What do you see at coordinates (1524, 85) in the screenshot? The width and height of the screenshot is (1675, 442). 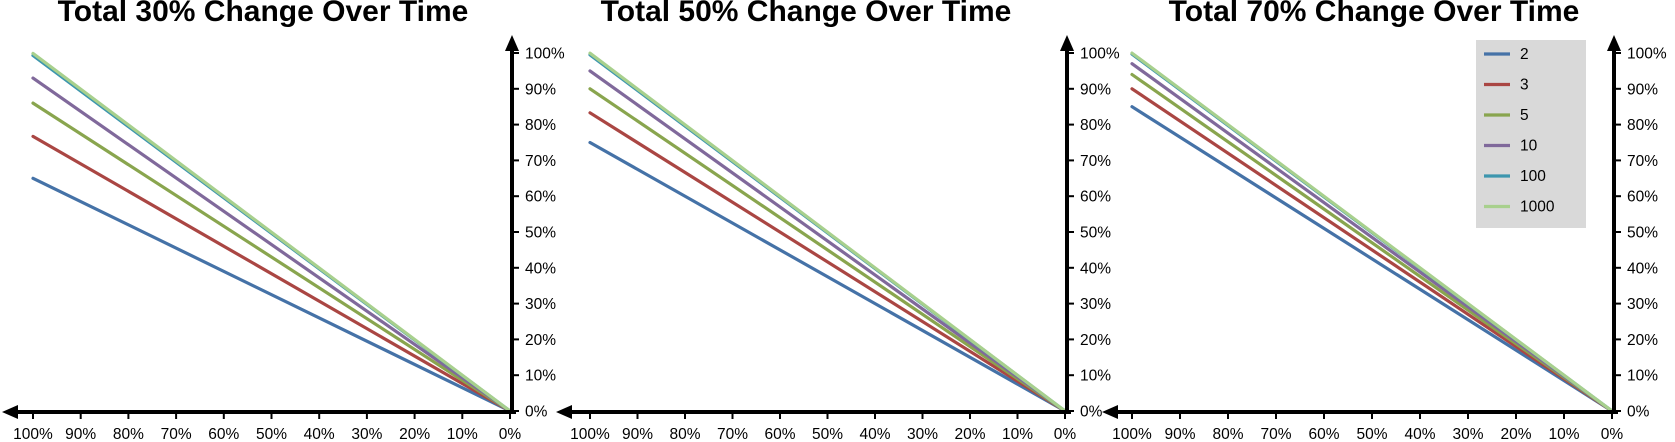 I see `legend-label-3: 3` at bounding box center [1524, 85].